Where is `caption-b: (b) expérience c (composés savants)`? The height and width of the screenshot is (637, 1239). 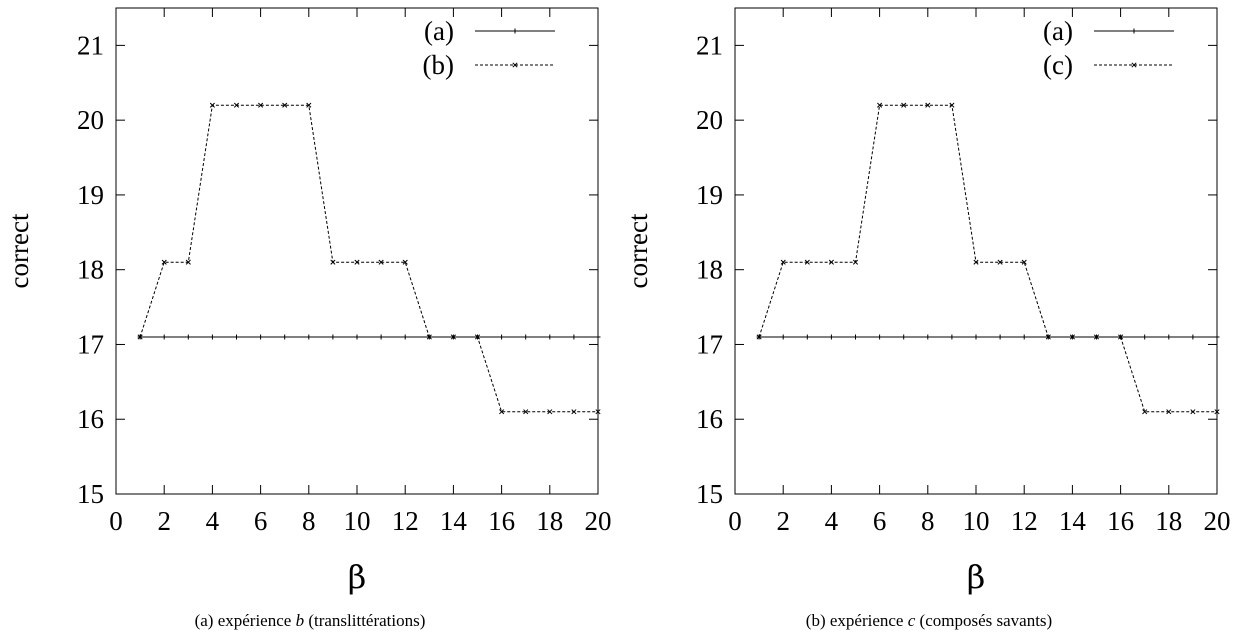 caption-b: (b) expérience c (composés savants) is located at coordinates (929, 621).